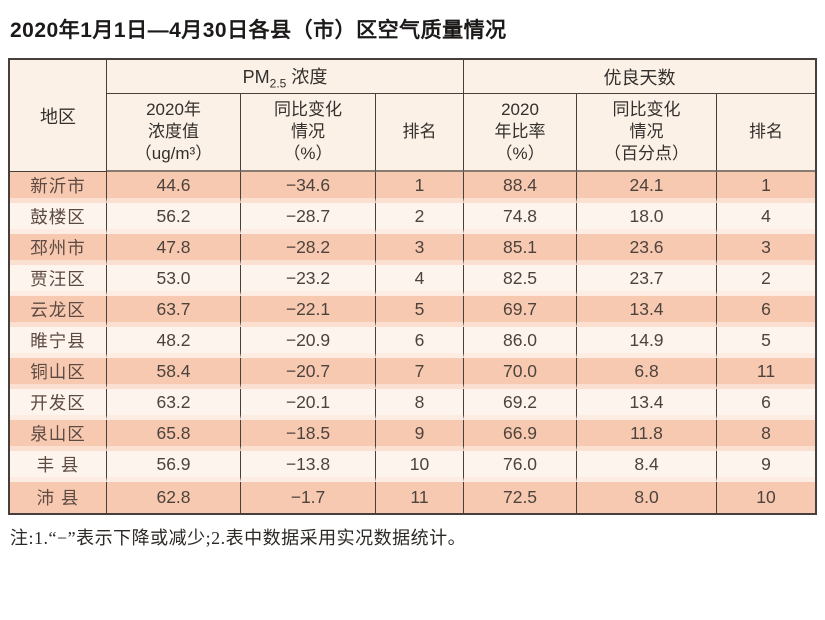  Describe the element at coordinates (58, 466) in the screenshot. I see `region-cell: 丰 县` at that location.